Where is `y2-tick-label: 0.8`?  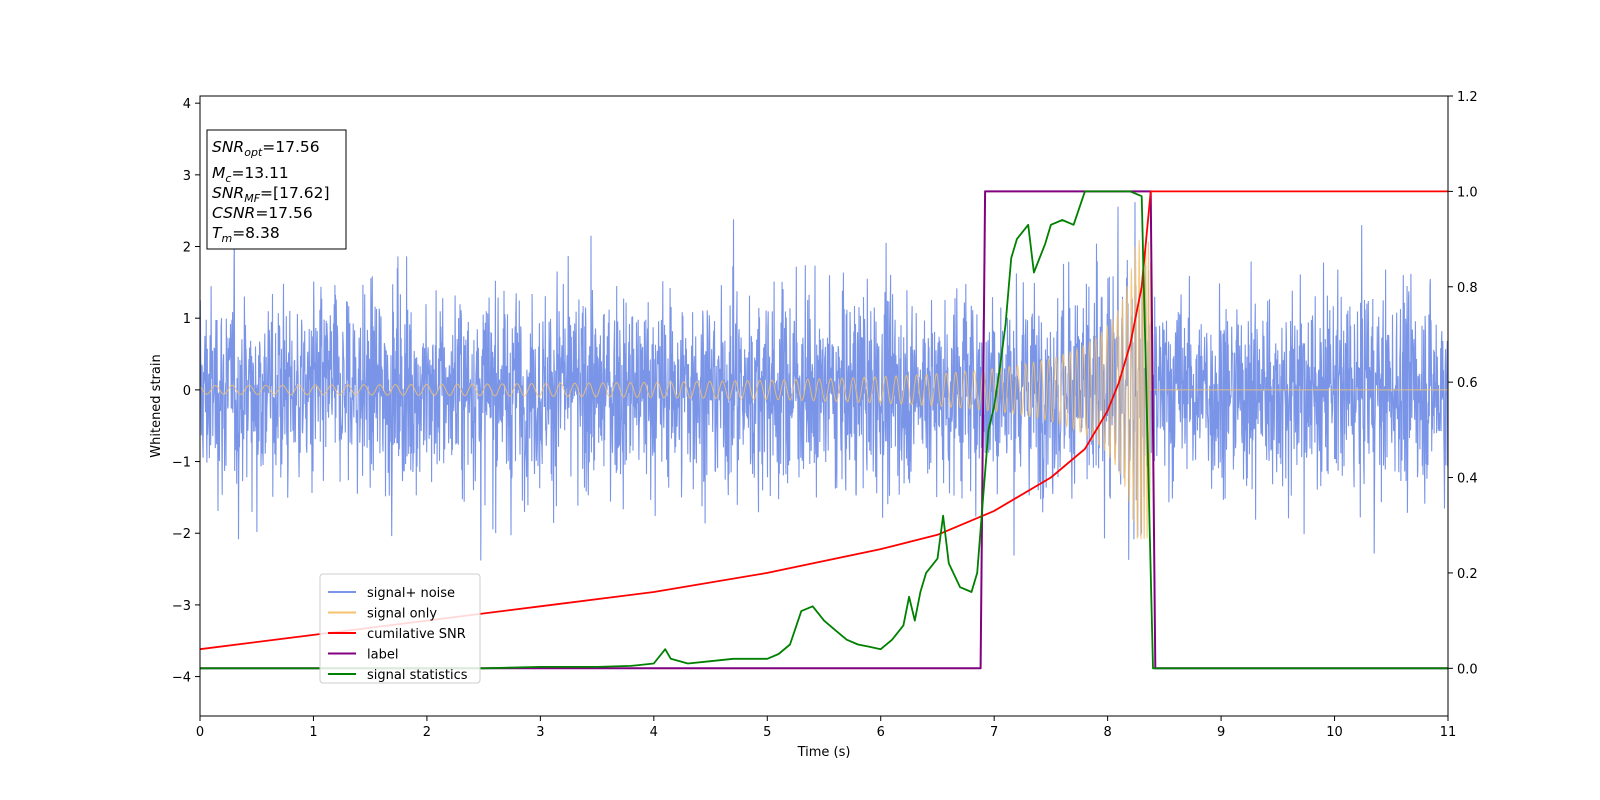
y2-tick-label: 0.8 is located at coordinates (1467, 288).